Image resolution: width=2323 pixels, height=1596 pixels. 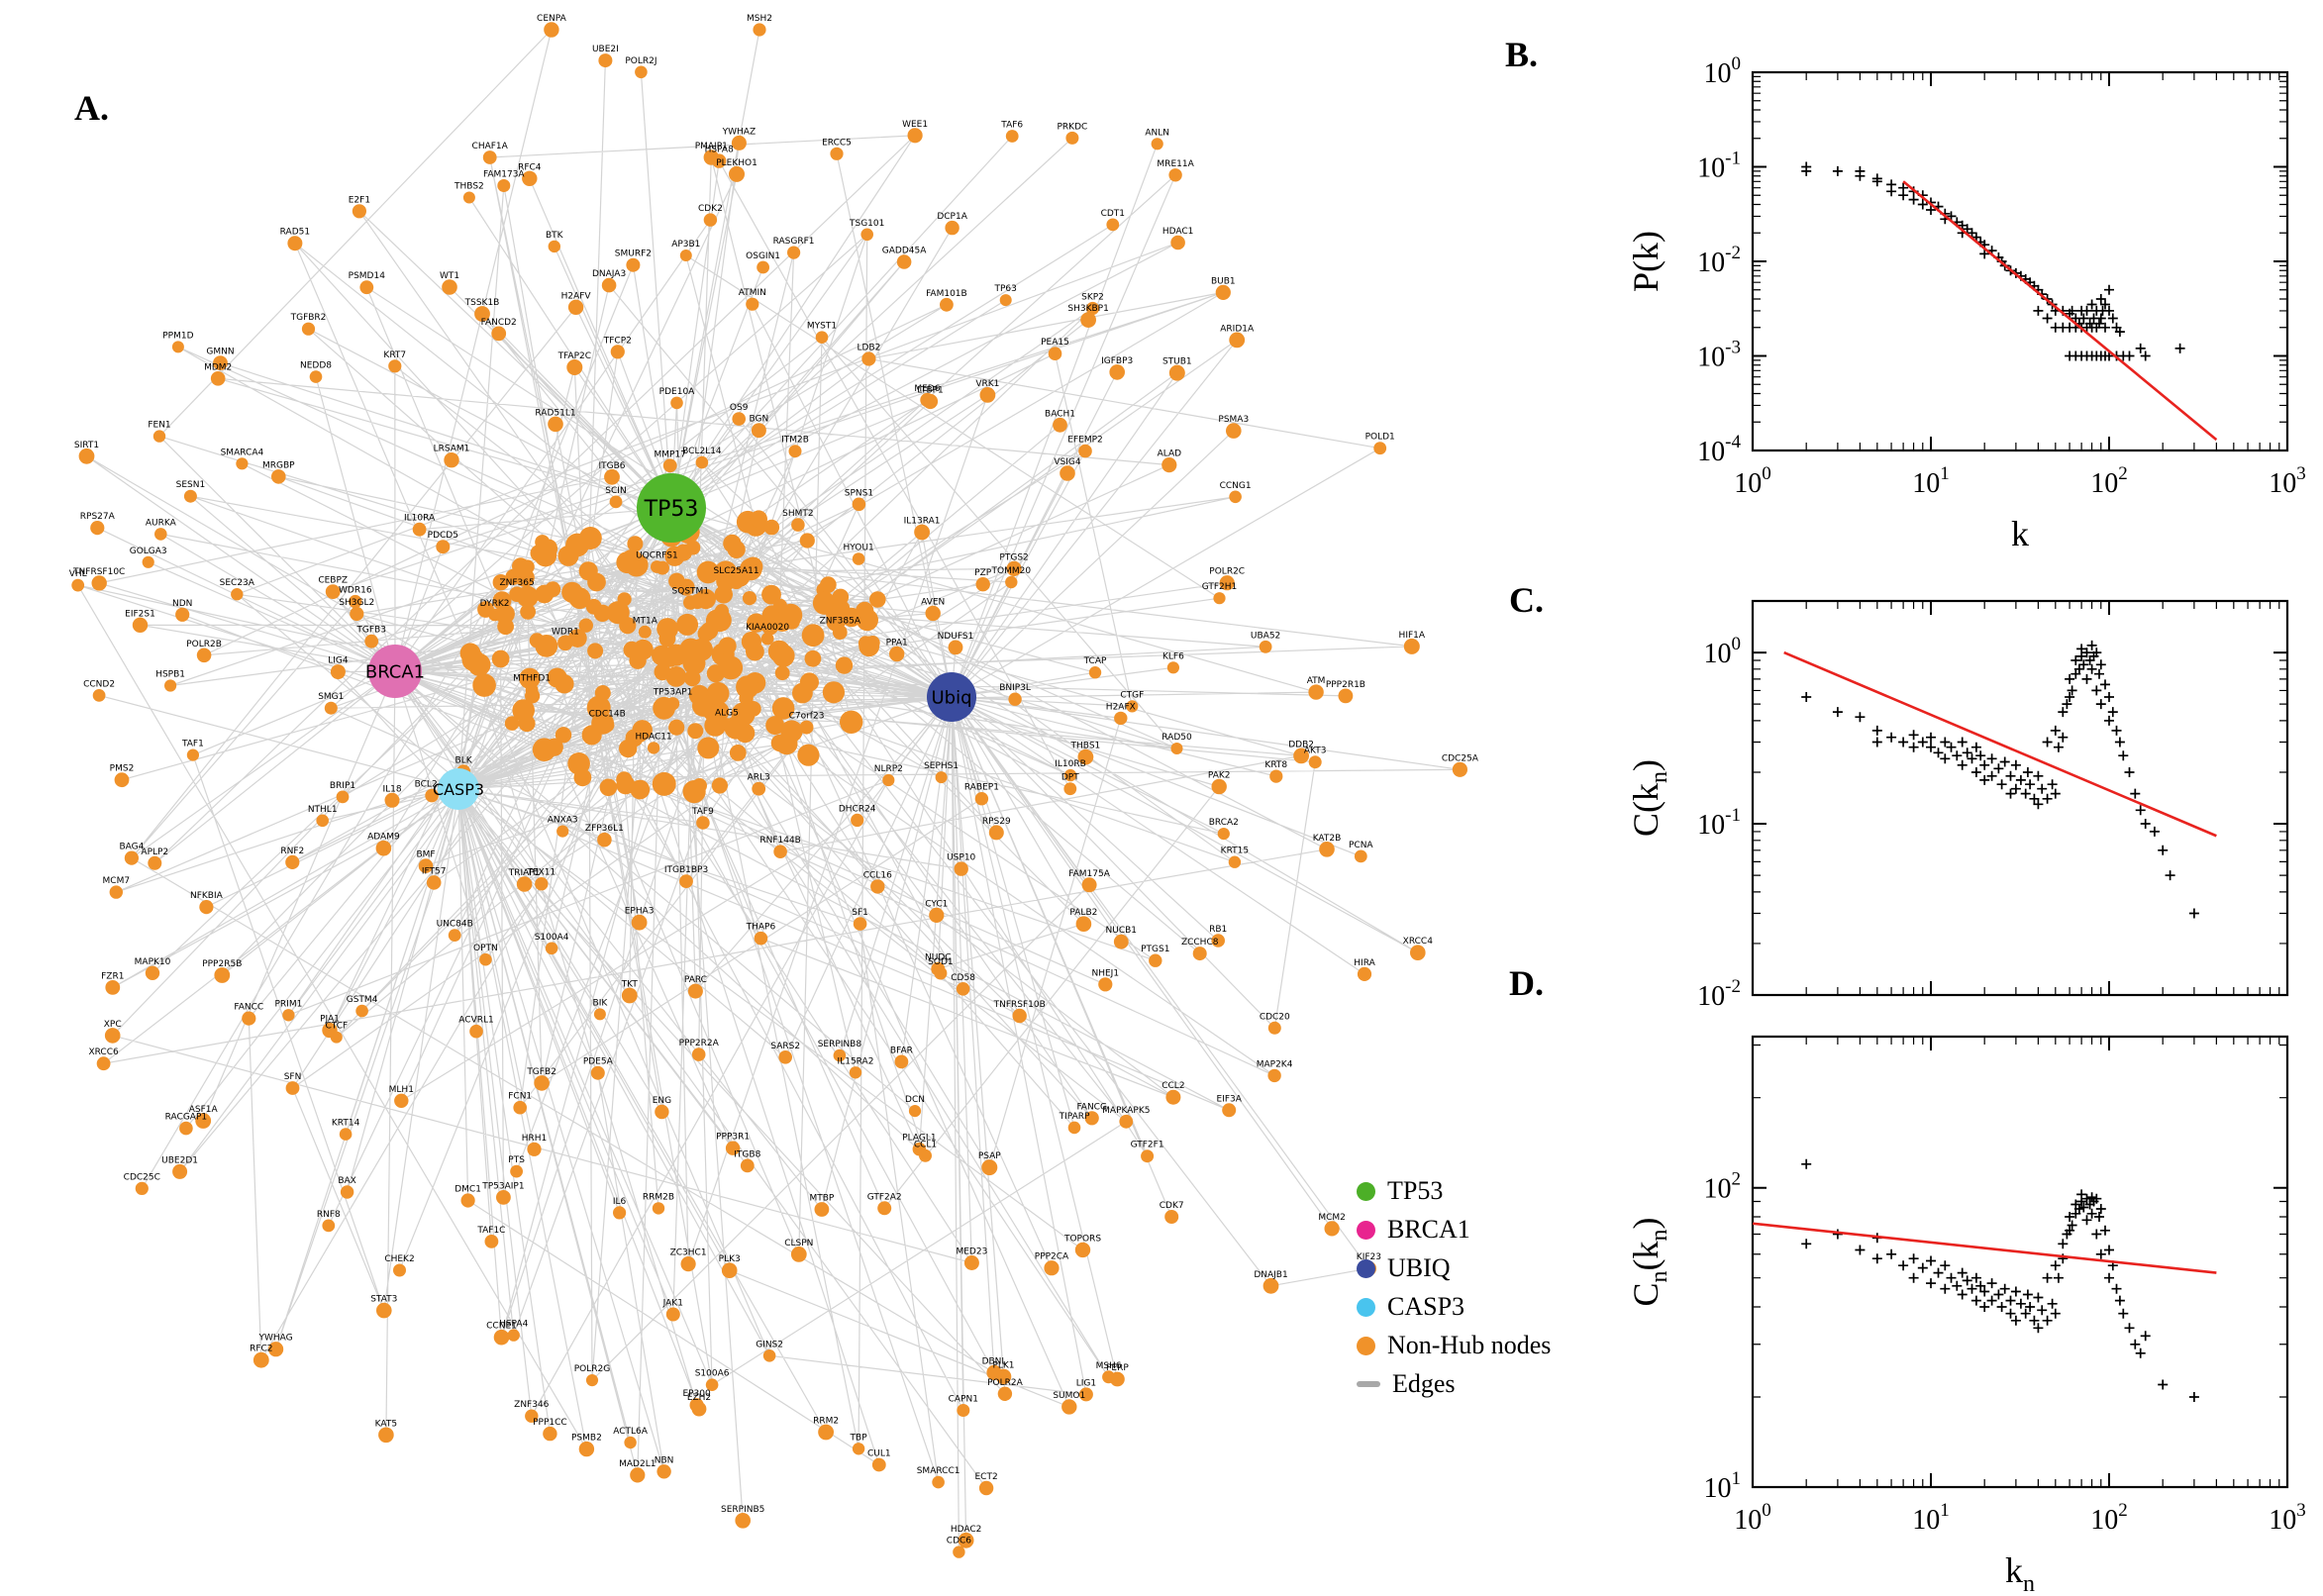 What do you see at coordinates (1719, 823) in the screenshot?
I see `tick-label: 10⁻¹` at bounding box center [1719, 823].